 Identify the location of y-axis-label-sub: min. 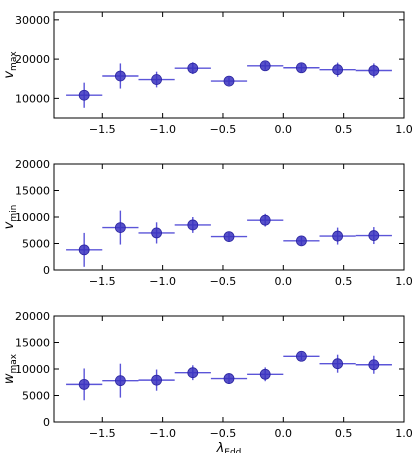
(14, 213).